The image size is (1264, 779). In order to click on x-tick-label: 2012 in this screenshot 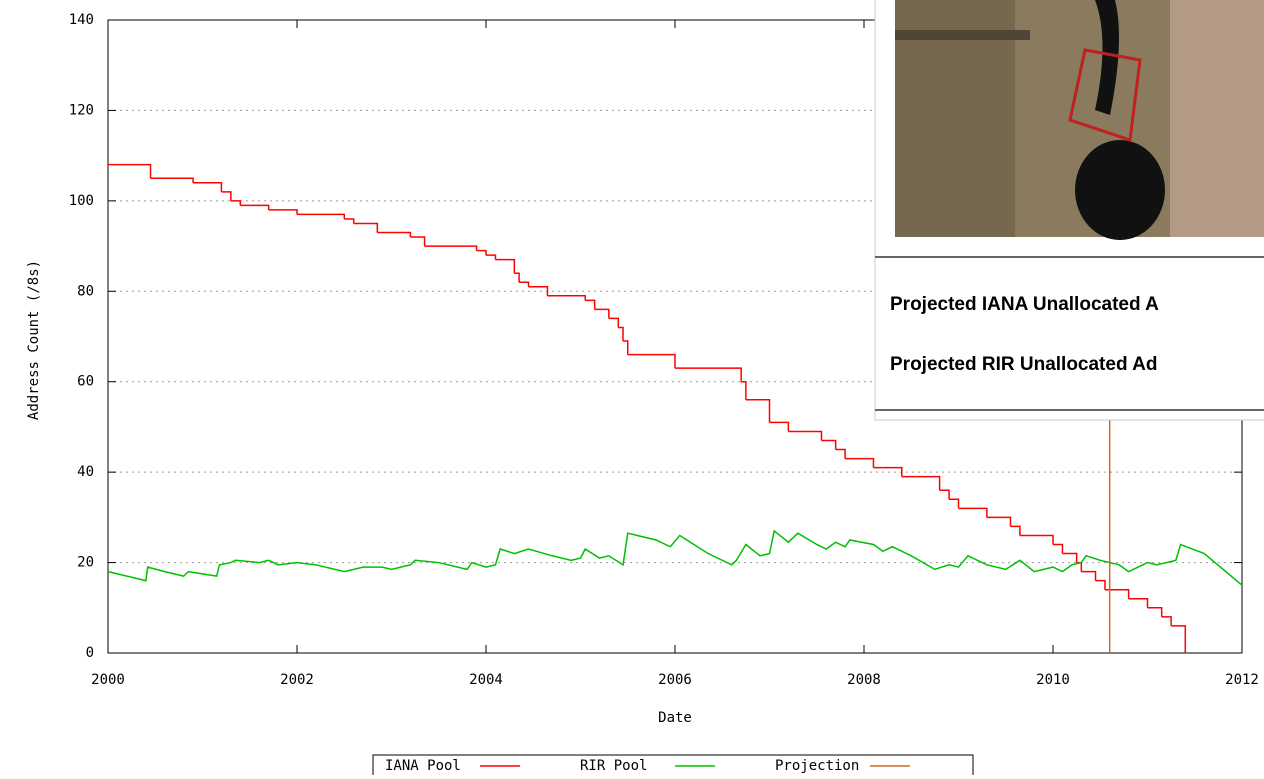, I will do `click(1242, 680)`.